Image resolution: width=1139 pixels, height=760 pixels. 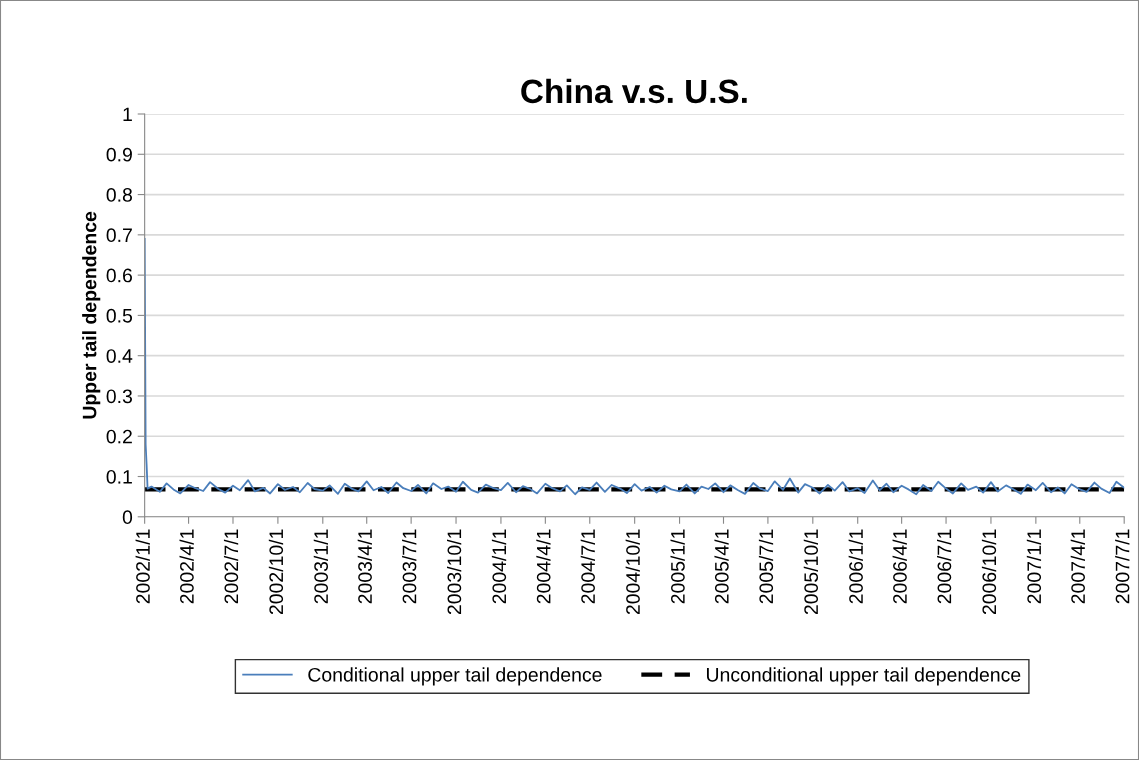 I want to click on x-tick-label: 2004/4/1, so click(x=543, y=566).